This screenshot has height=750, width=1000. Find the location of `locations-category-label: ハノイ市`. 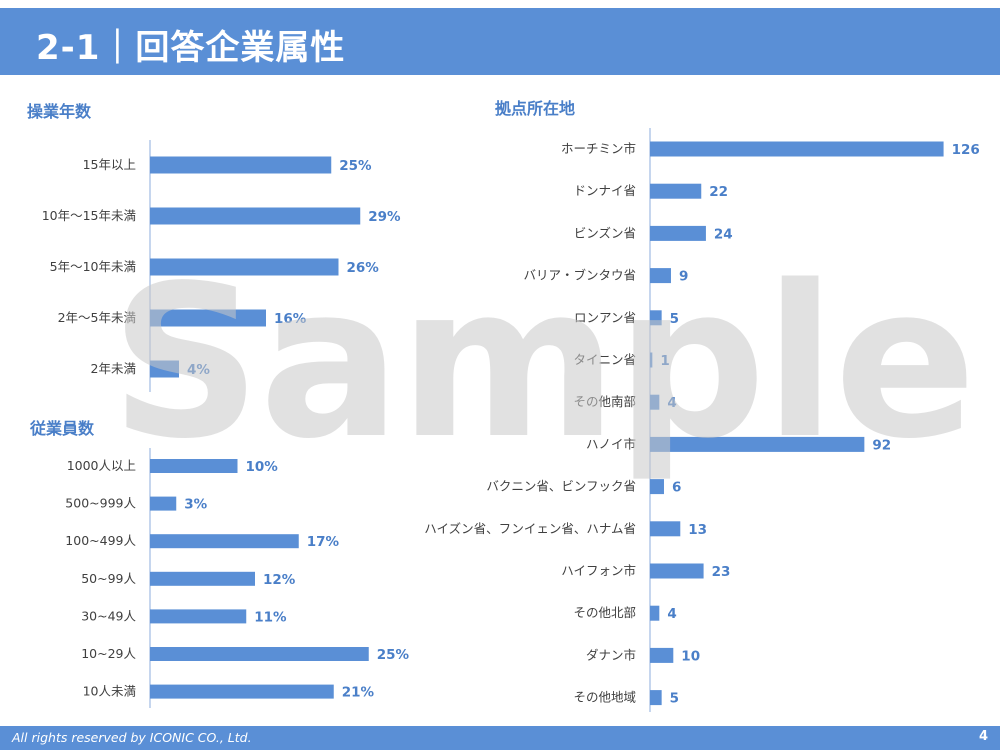

locations-category-label: ハノイ市 is located at coordinates (611, 443).